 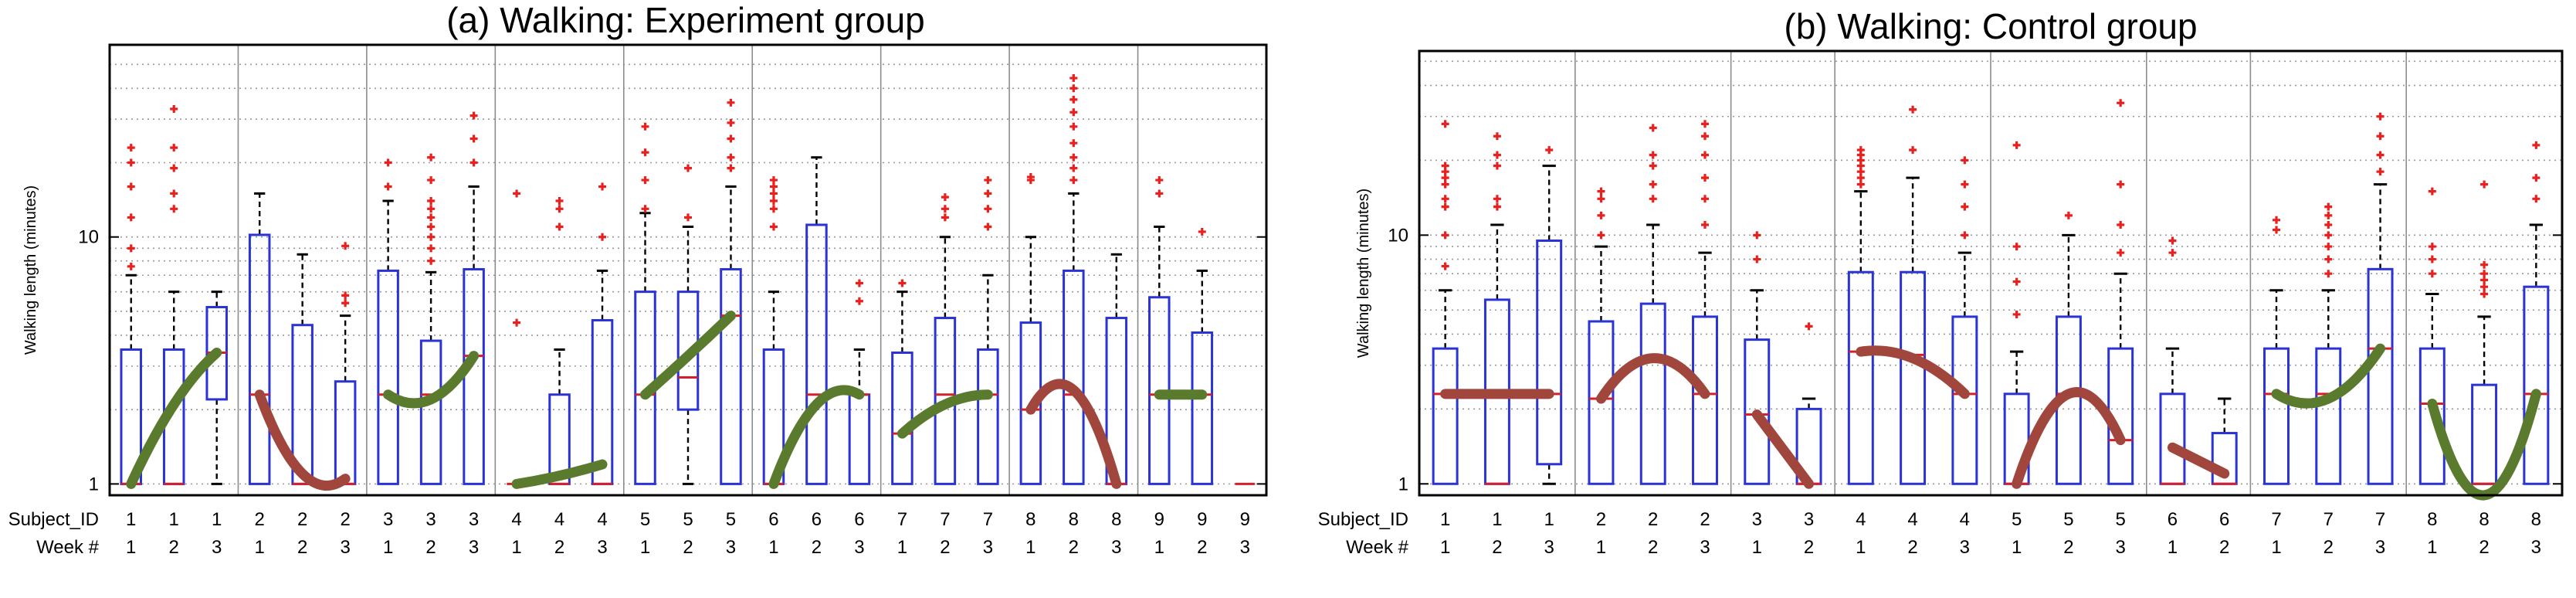 What do you see at coordinates (1202, 519) in the screenshot?
I see `x-tick-subject: 9` at bounding box center [1202, 519].